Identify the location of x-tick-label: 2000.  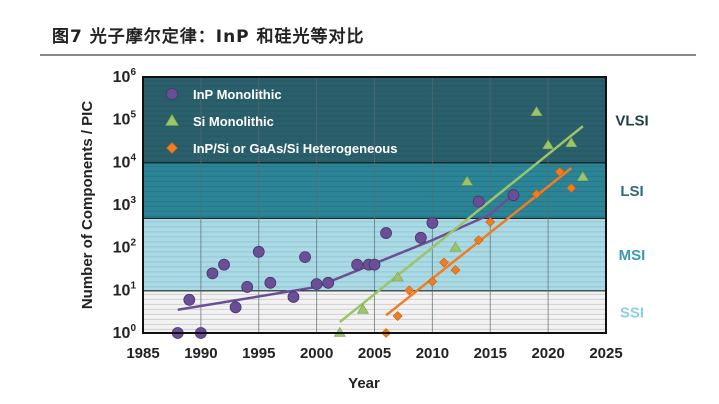
(316, 353).